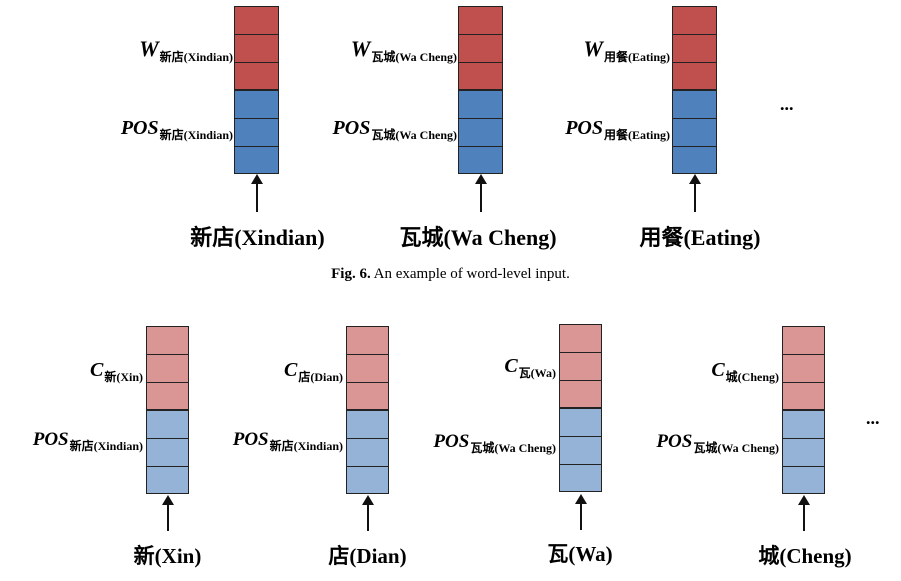  What do you see at coordinates (530, 367) in the screenshot?
I see `c-label-3: C瓦(Wa)` at bounding box center [530, 367].